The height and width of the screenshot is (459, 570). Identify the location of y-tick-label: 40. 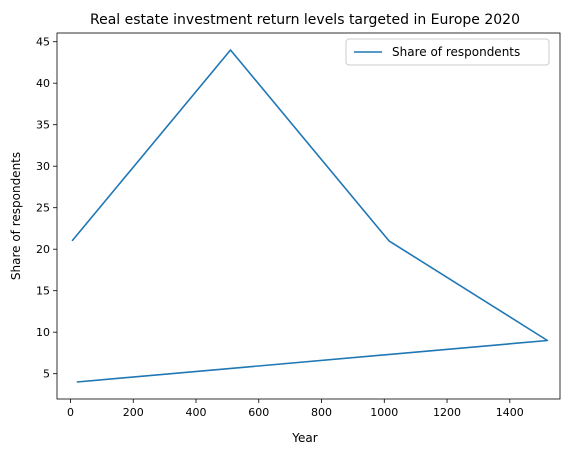
(43, 83).